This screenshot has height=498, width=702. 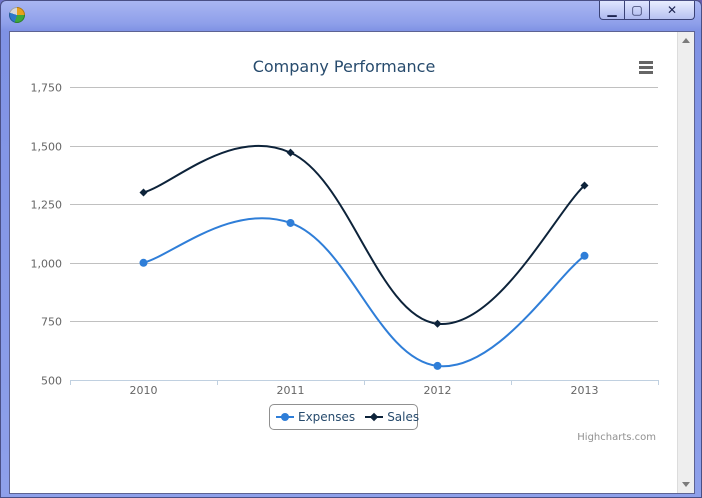 I want to click on title-bar: ▁ ▢ ✕, so click(x=351, y=16).